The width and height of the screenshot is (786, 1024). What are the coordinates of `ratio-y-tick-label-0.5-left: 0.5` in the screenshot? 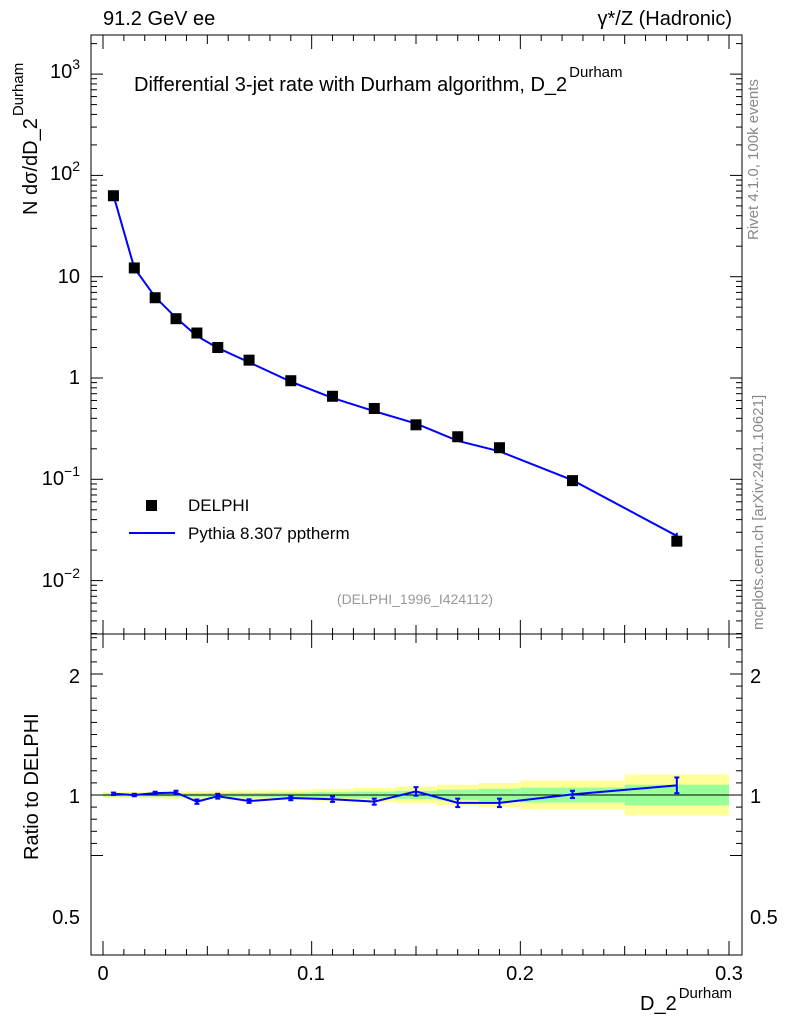 It's located at (66, 918).